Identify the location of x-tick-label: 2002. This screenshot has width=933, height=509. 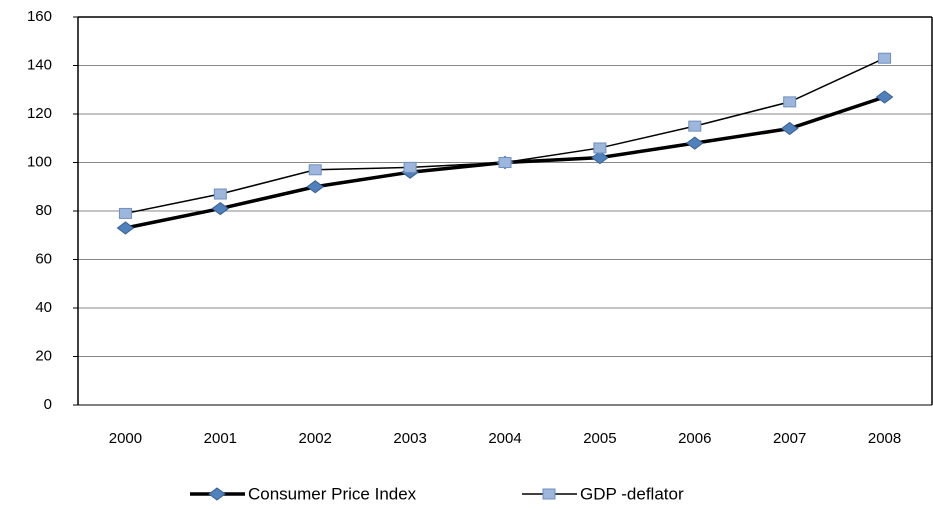
(315, 438).